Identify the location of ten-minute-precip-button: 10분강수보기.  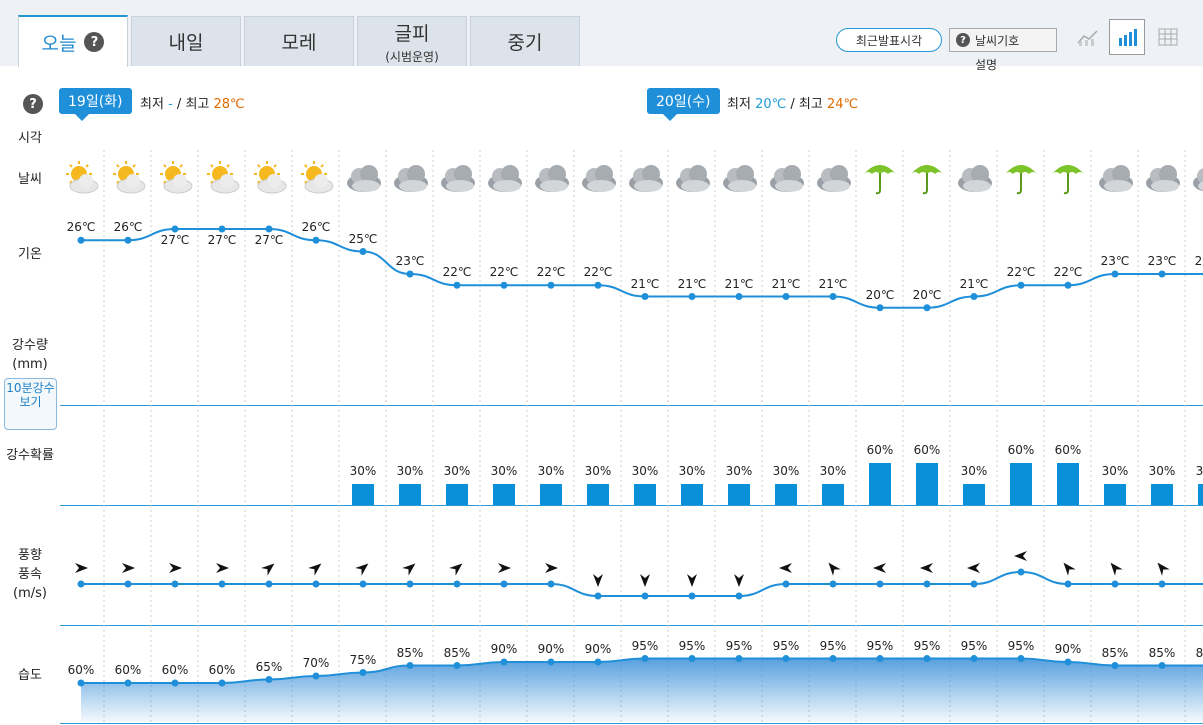
(30, 404).